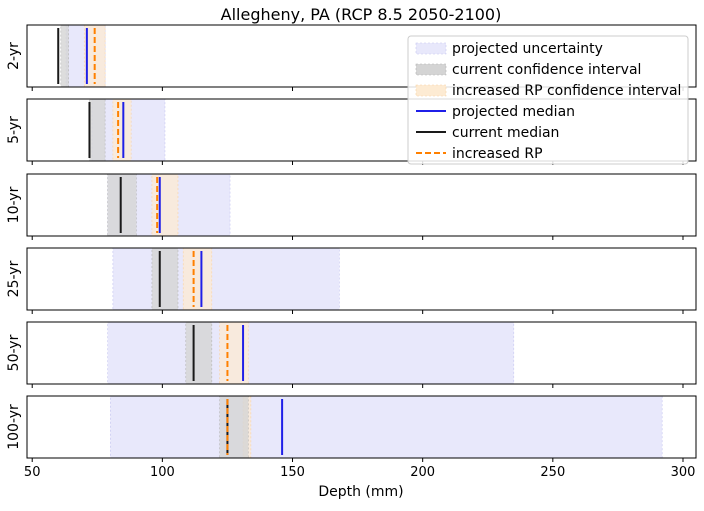 This screenshot has width=704, height=511. What do you see at coordinates (292, 472) in the screenshot?
I see `x-tick-label: 150` at bounding box center [292, 472].